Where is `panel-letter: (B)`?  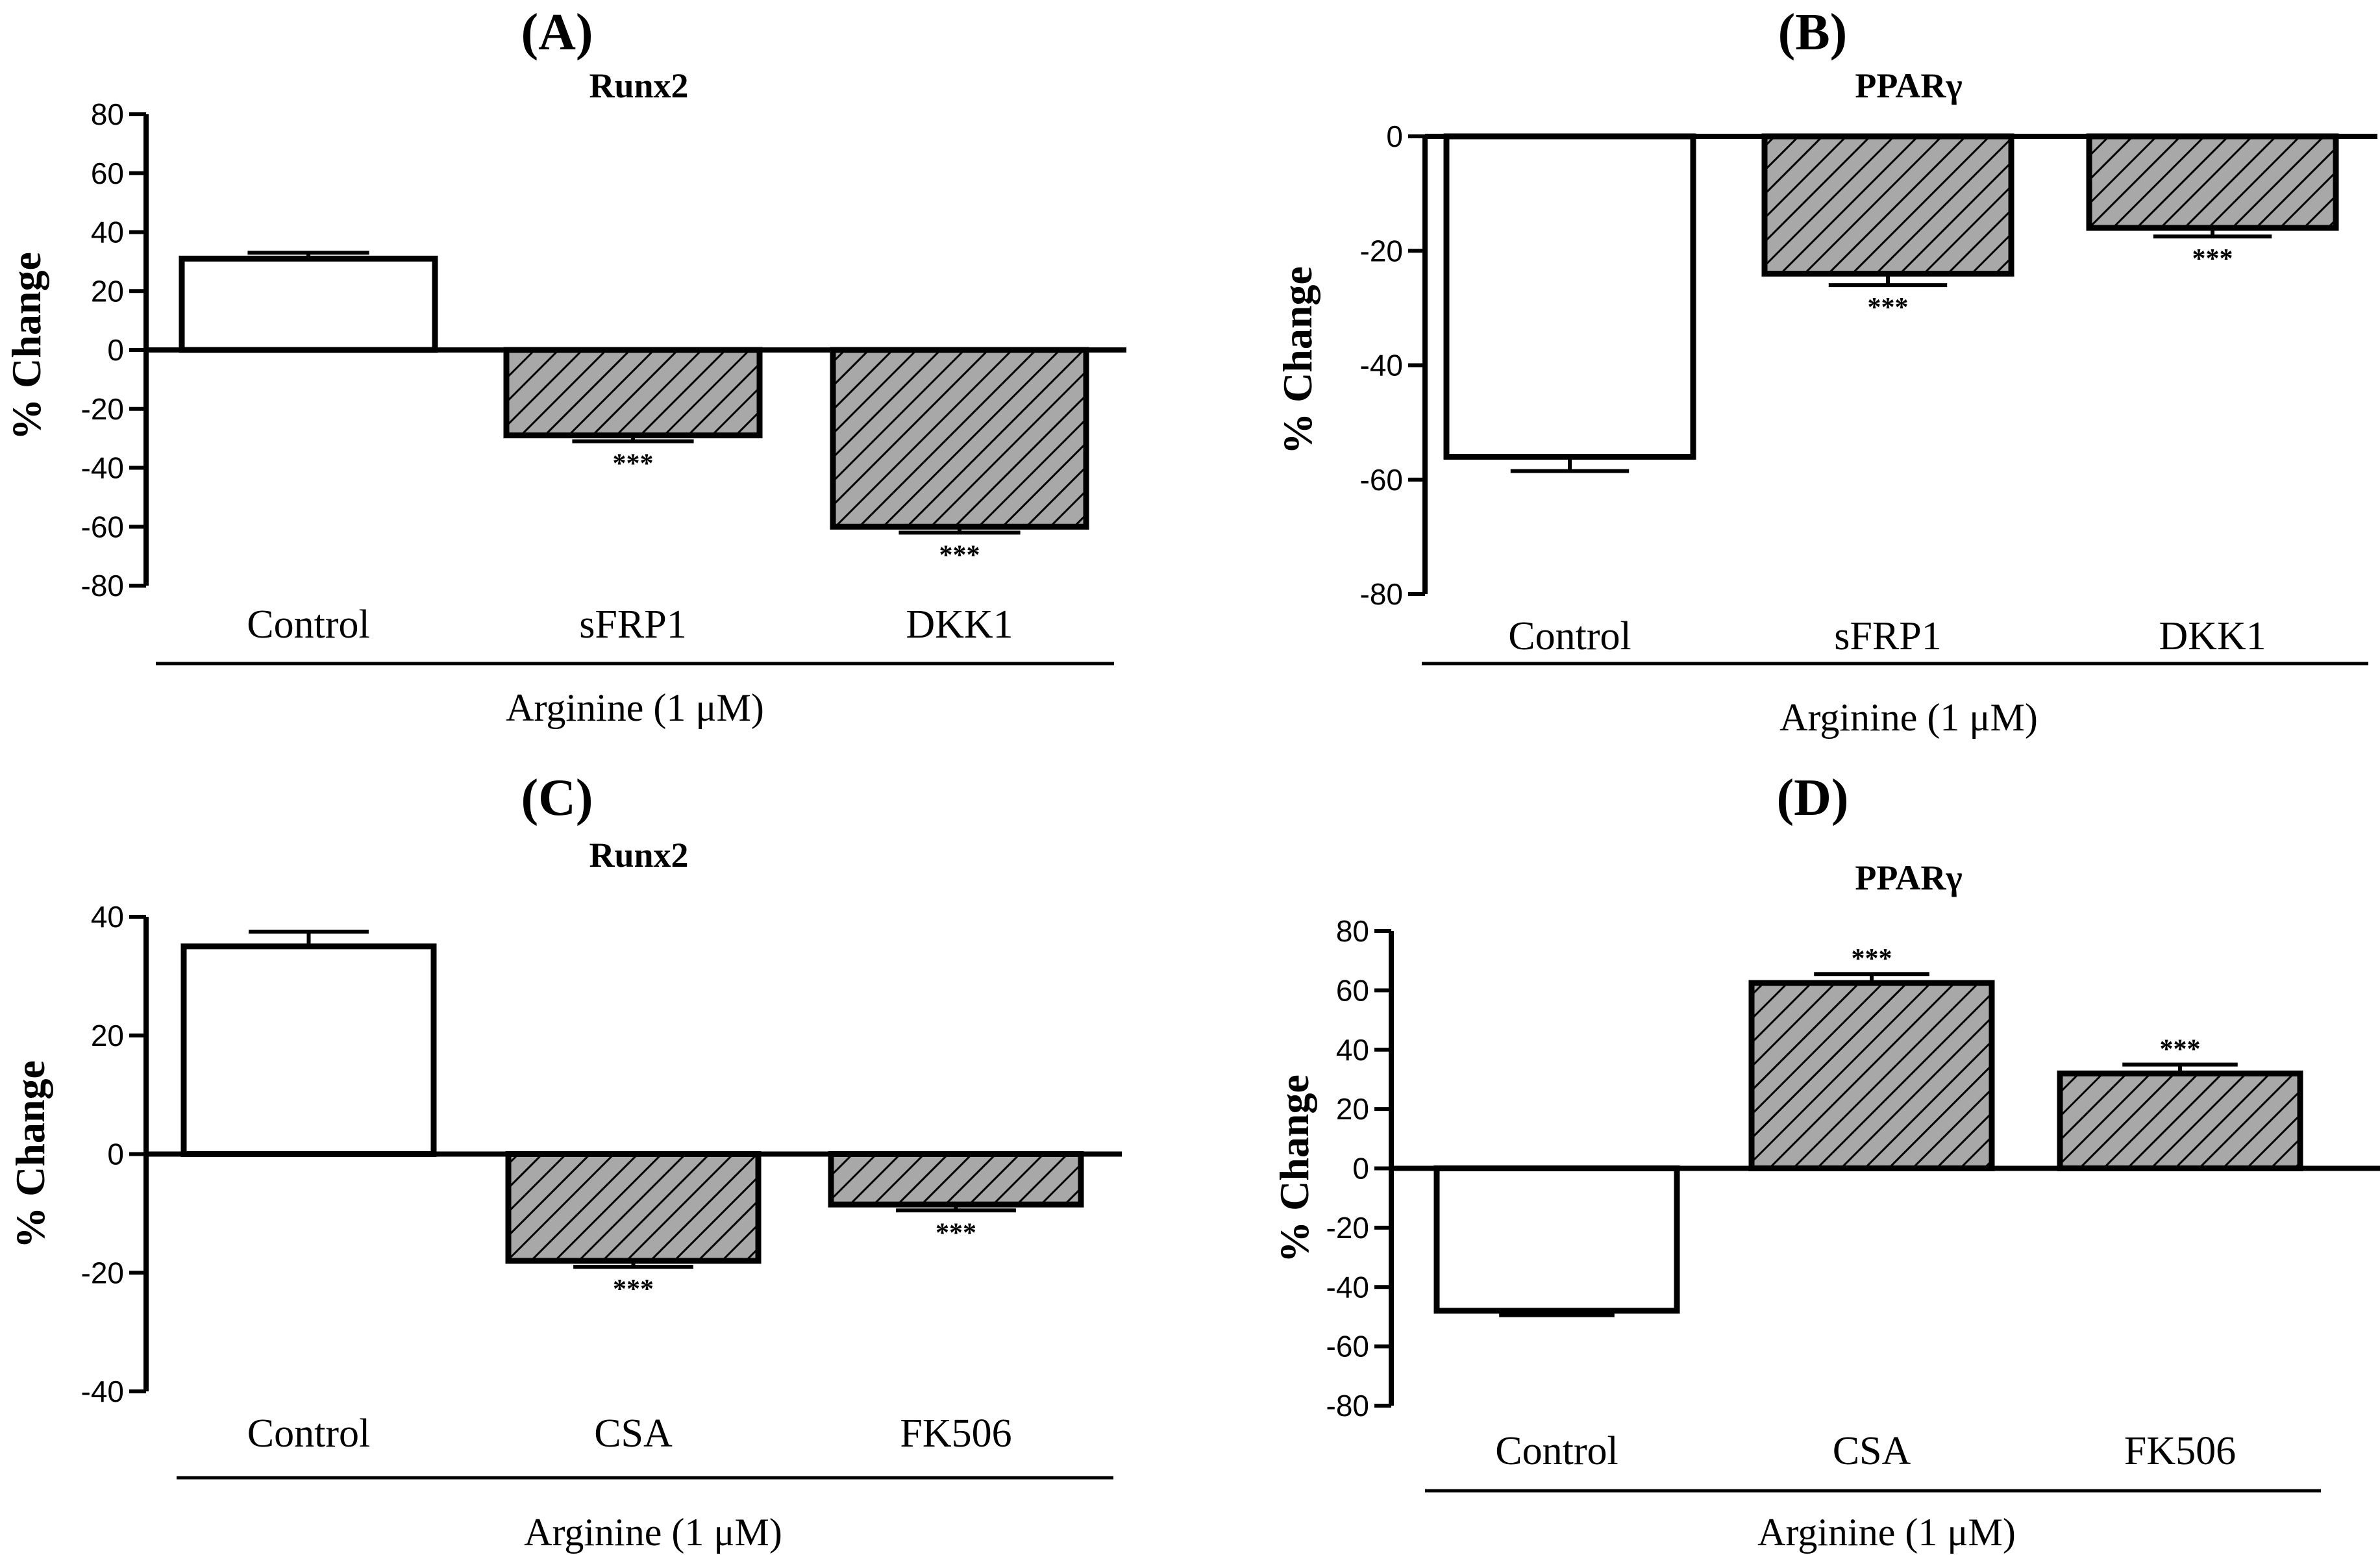 panel-letter: (B) is located at coordinates (1813, 32).